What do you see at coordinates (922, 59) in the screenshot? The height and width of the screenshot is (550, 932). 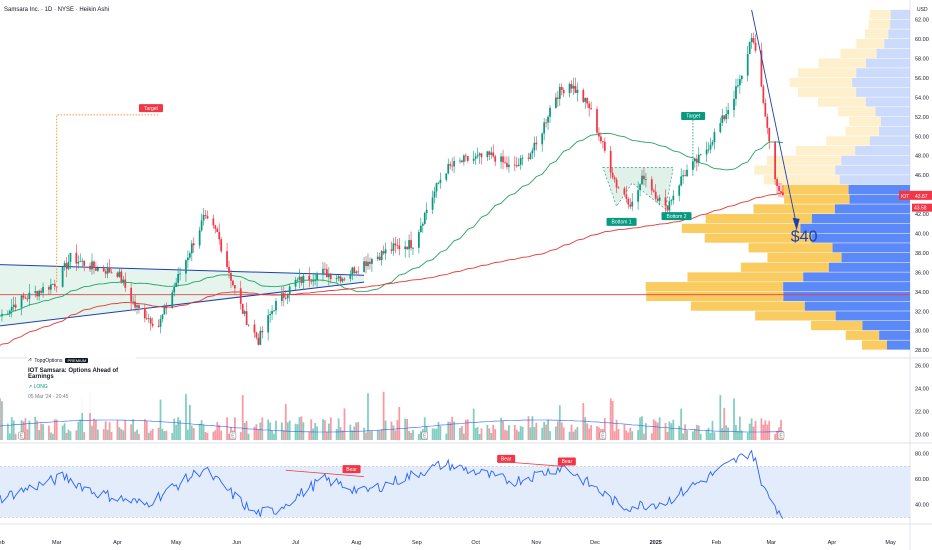 I see `price-tick-label: 58.00` at bounding box center [922, 59].